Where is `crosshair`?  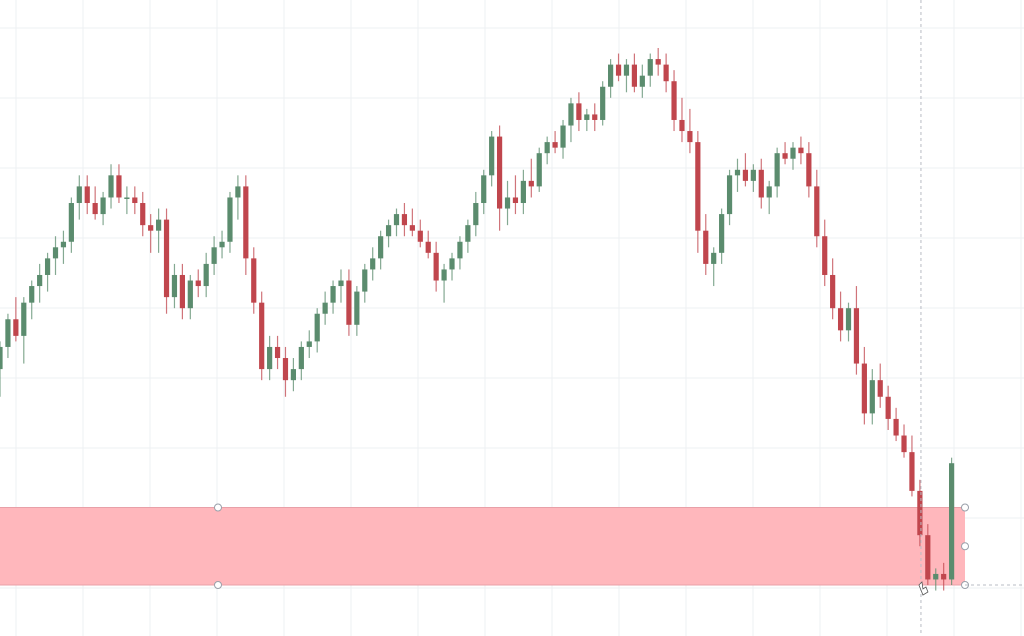 crosshair is located at coordinates (971, 318).